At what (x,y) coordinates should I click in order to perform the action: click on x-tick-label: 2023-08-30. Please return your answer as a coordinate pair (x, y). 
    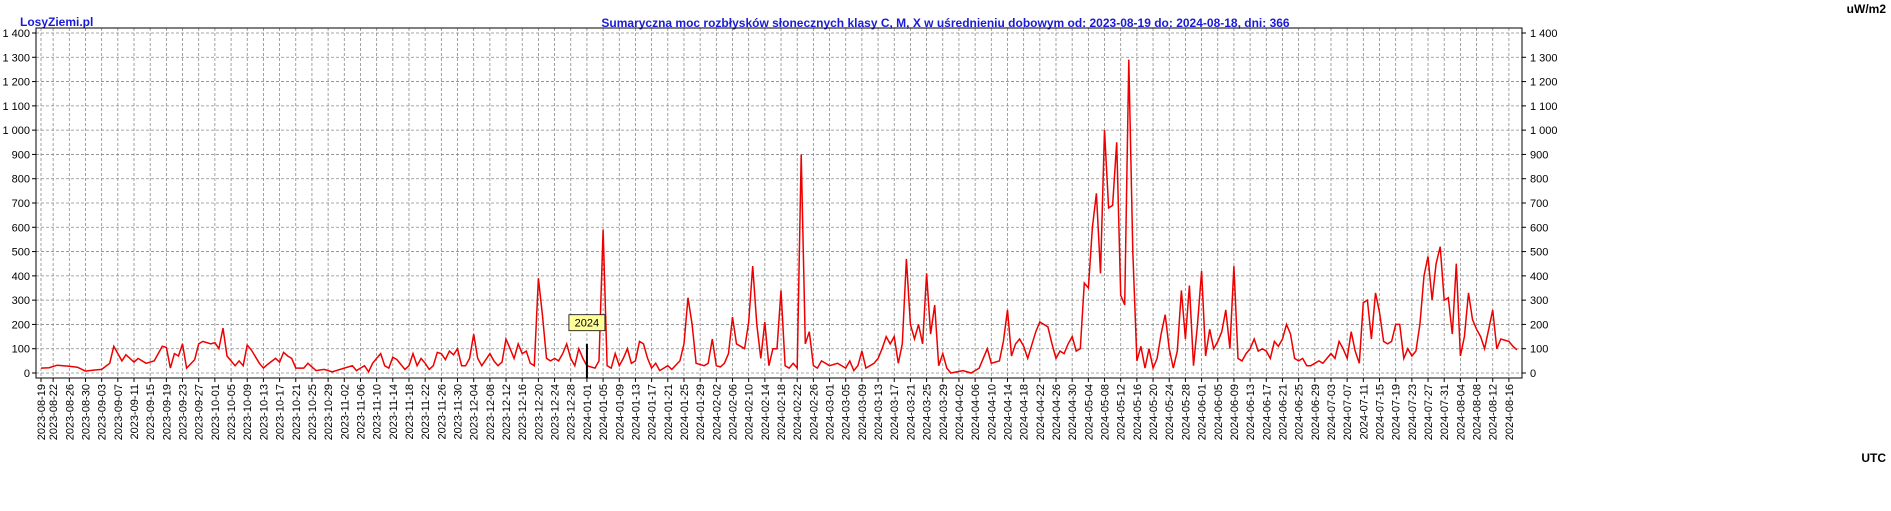
    Looking at the image, I should click on (86, 412).